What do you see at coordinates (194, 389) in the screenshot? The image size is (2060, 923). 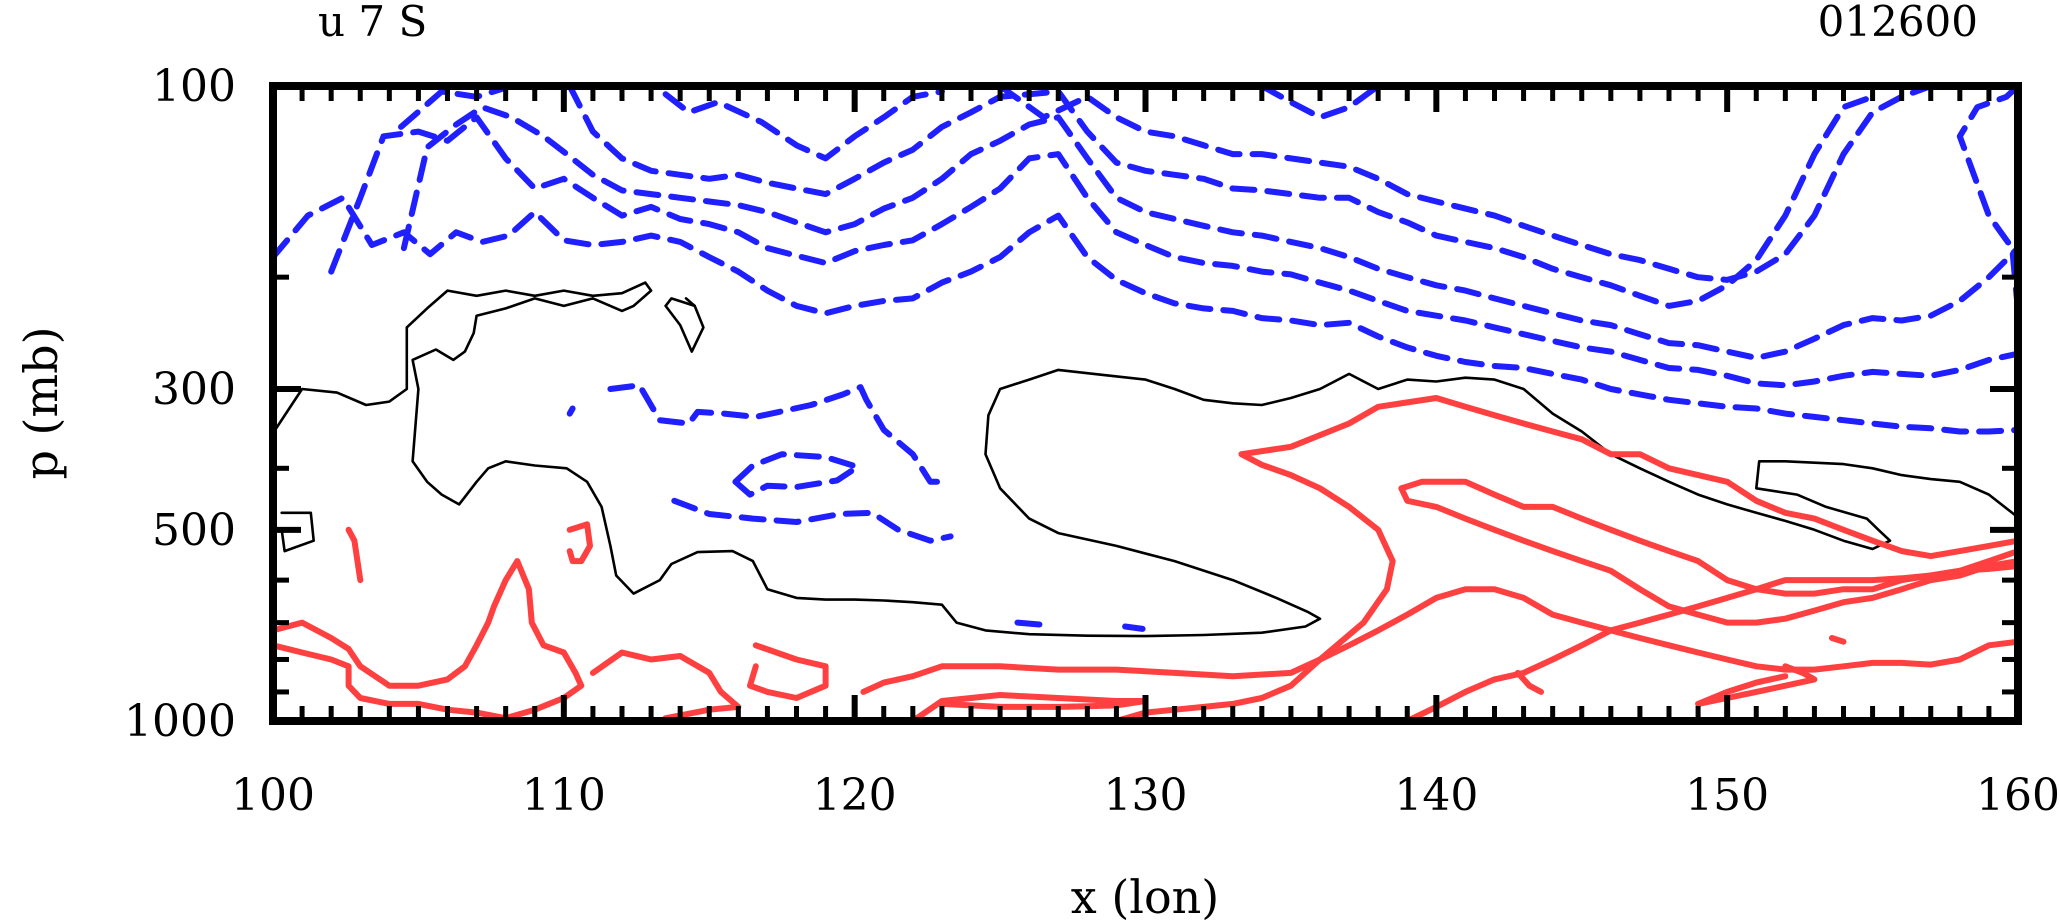 I see `y-tick-label-300: 300` at bounding box center [194, 389].